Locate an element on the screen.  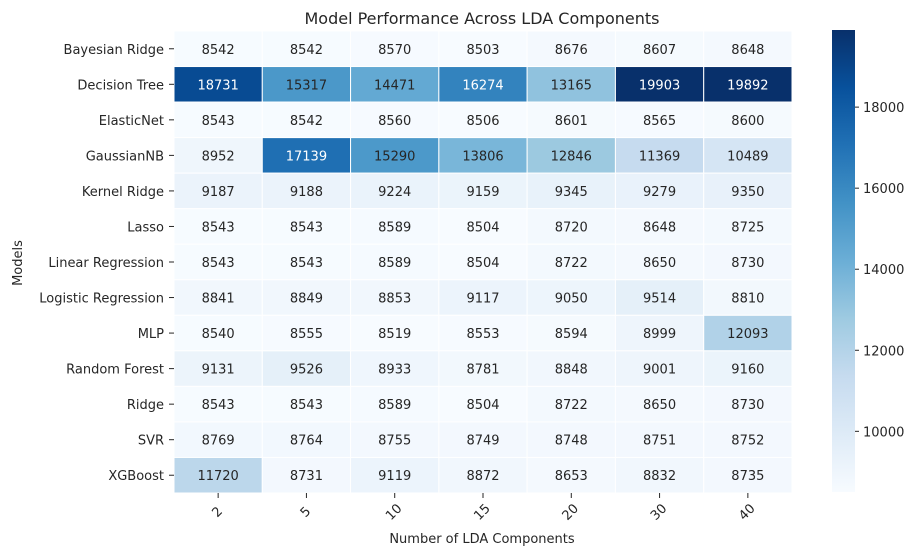
cell-value-label: 8540 is located at coordinates (218, 334).